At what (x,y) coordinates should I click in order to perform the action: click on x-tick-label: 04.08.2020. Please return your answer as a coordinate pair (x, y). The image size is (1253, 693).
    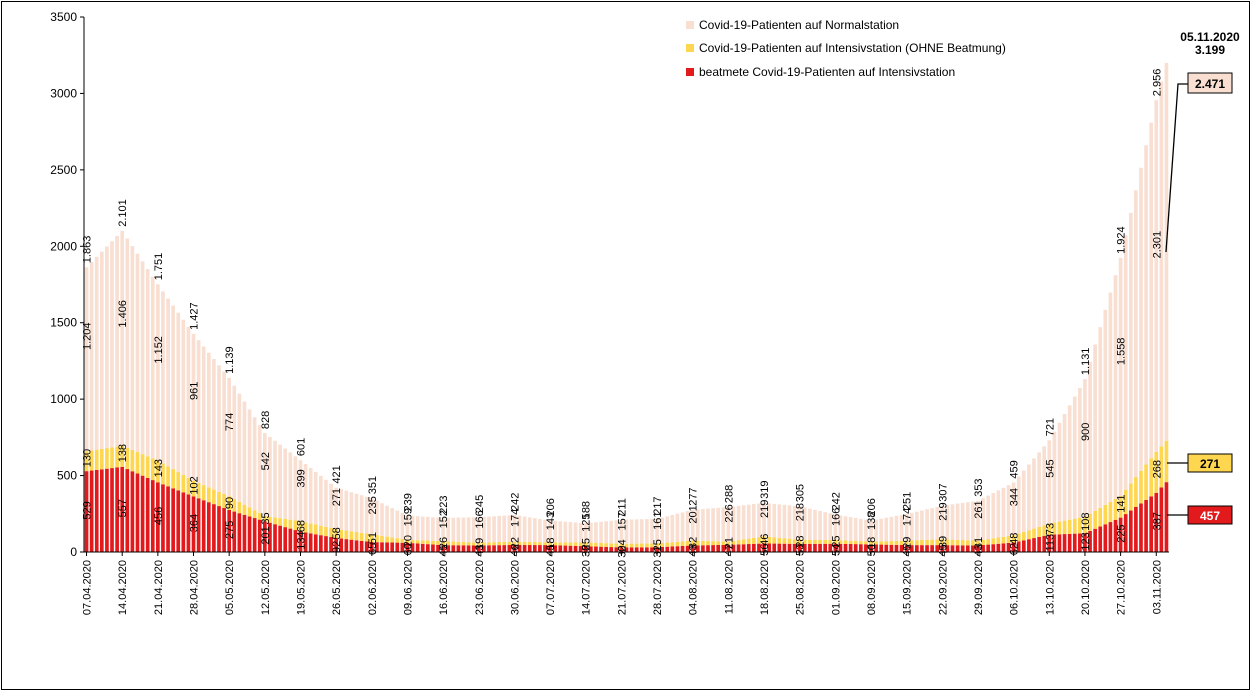
    Looking at the image, I should click on (694, 587).